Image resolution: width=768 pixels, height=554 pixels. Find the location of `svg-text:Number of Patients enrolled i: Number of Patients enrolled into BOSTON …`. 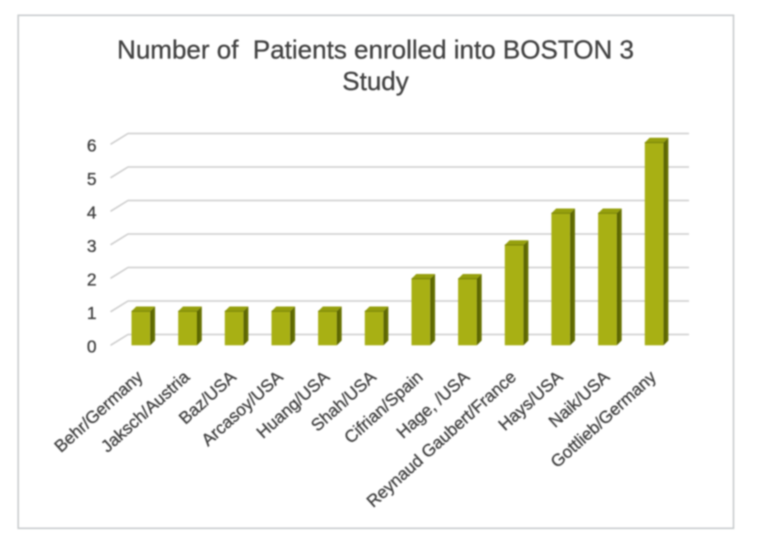

svg-text:Number of Patients enrolled i: Number of Patients enrolled into BOSTON … is located at coordinates (375, 50).